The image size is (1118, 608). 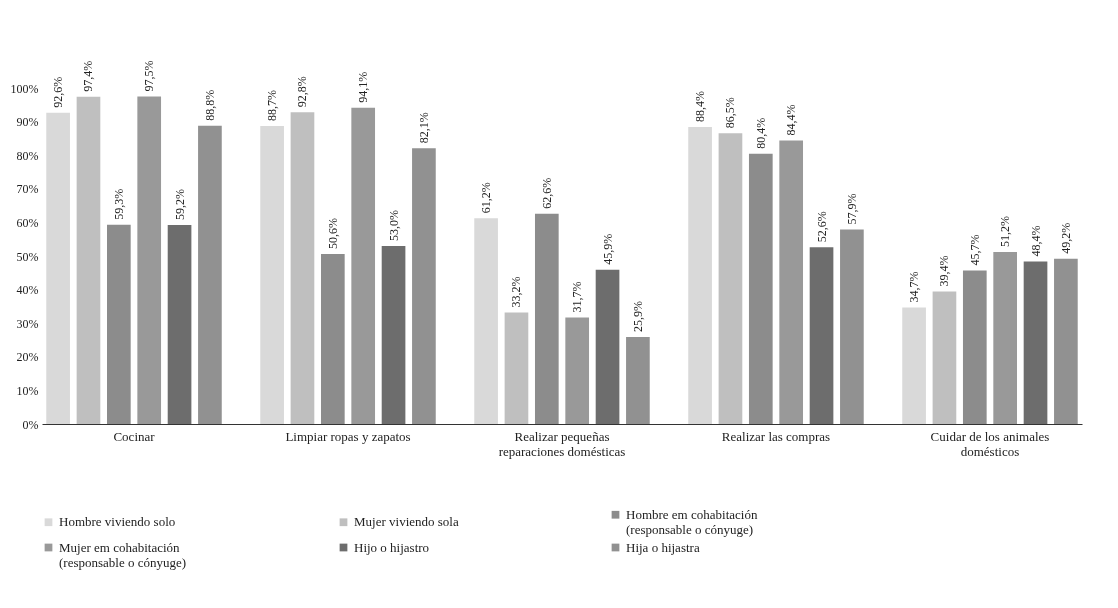 I want to click on data-label: 84,4%, so click(x=791, y=120).